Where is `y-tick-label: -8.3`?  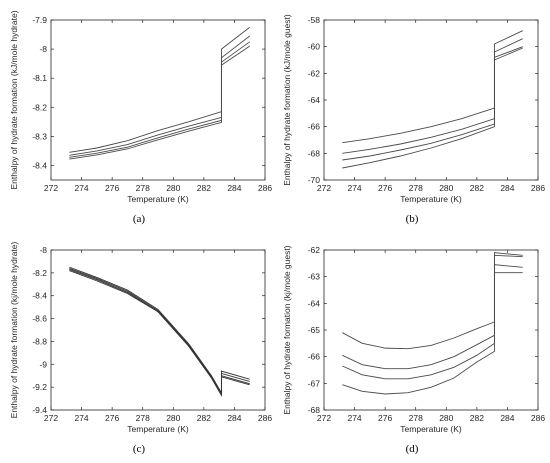 y-tick-label: -8.3 is located at coordinates (39, 136).